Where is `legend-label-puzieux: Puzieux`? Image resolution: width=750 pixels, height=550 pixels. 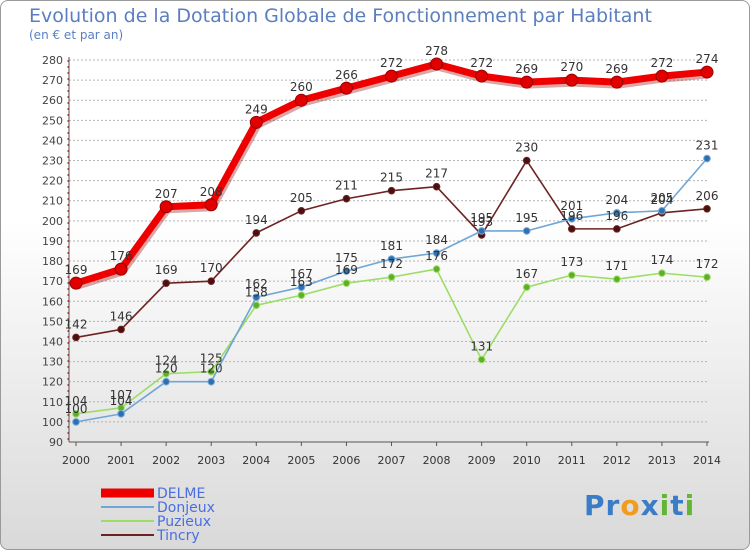 legend-label-puzieux: Puzieux is located at coordinates (184, 522).